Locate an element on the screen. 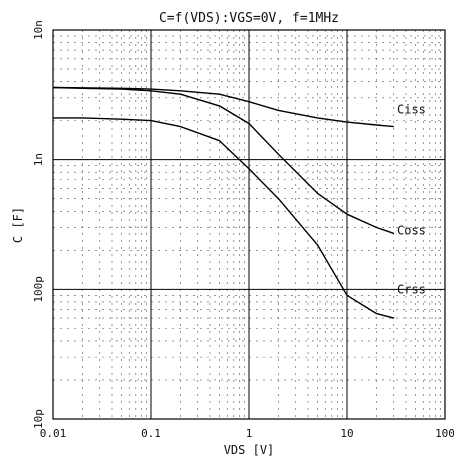 Image resolution: width=454 pixels, height=461 pixels. x-tick-label: 0.1 is located at coordinates (151, 433).